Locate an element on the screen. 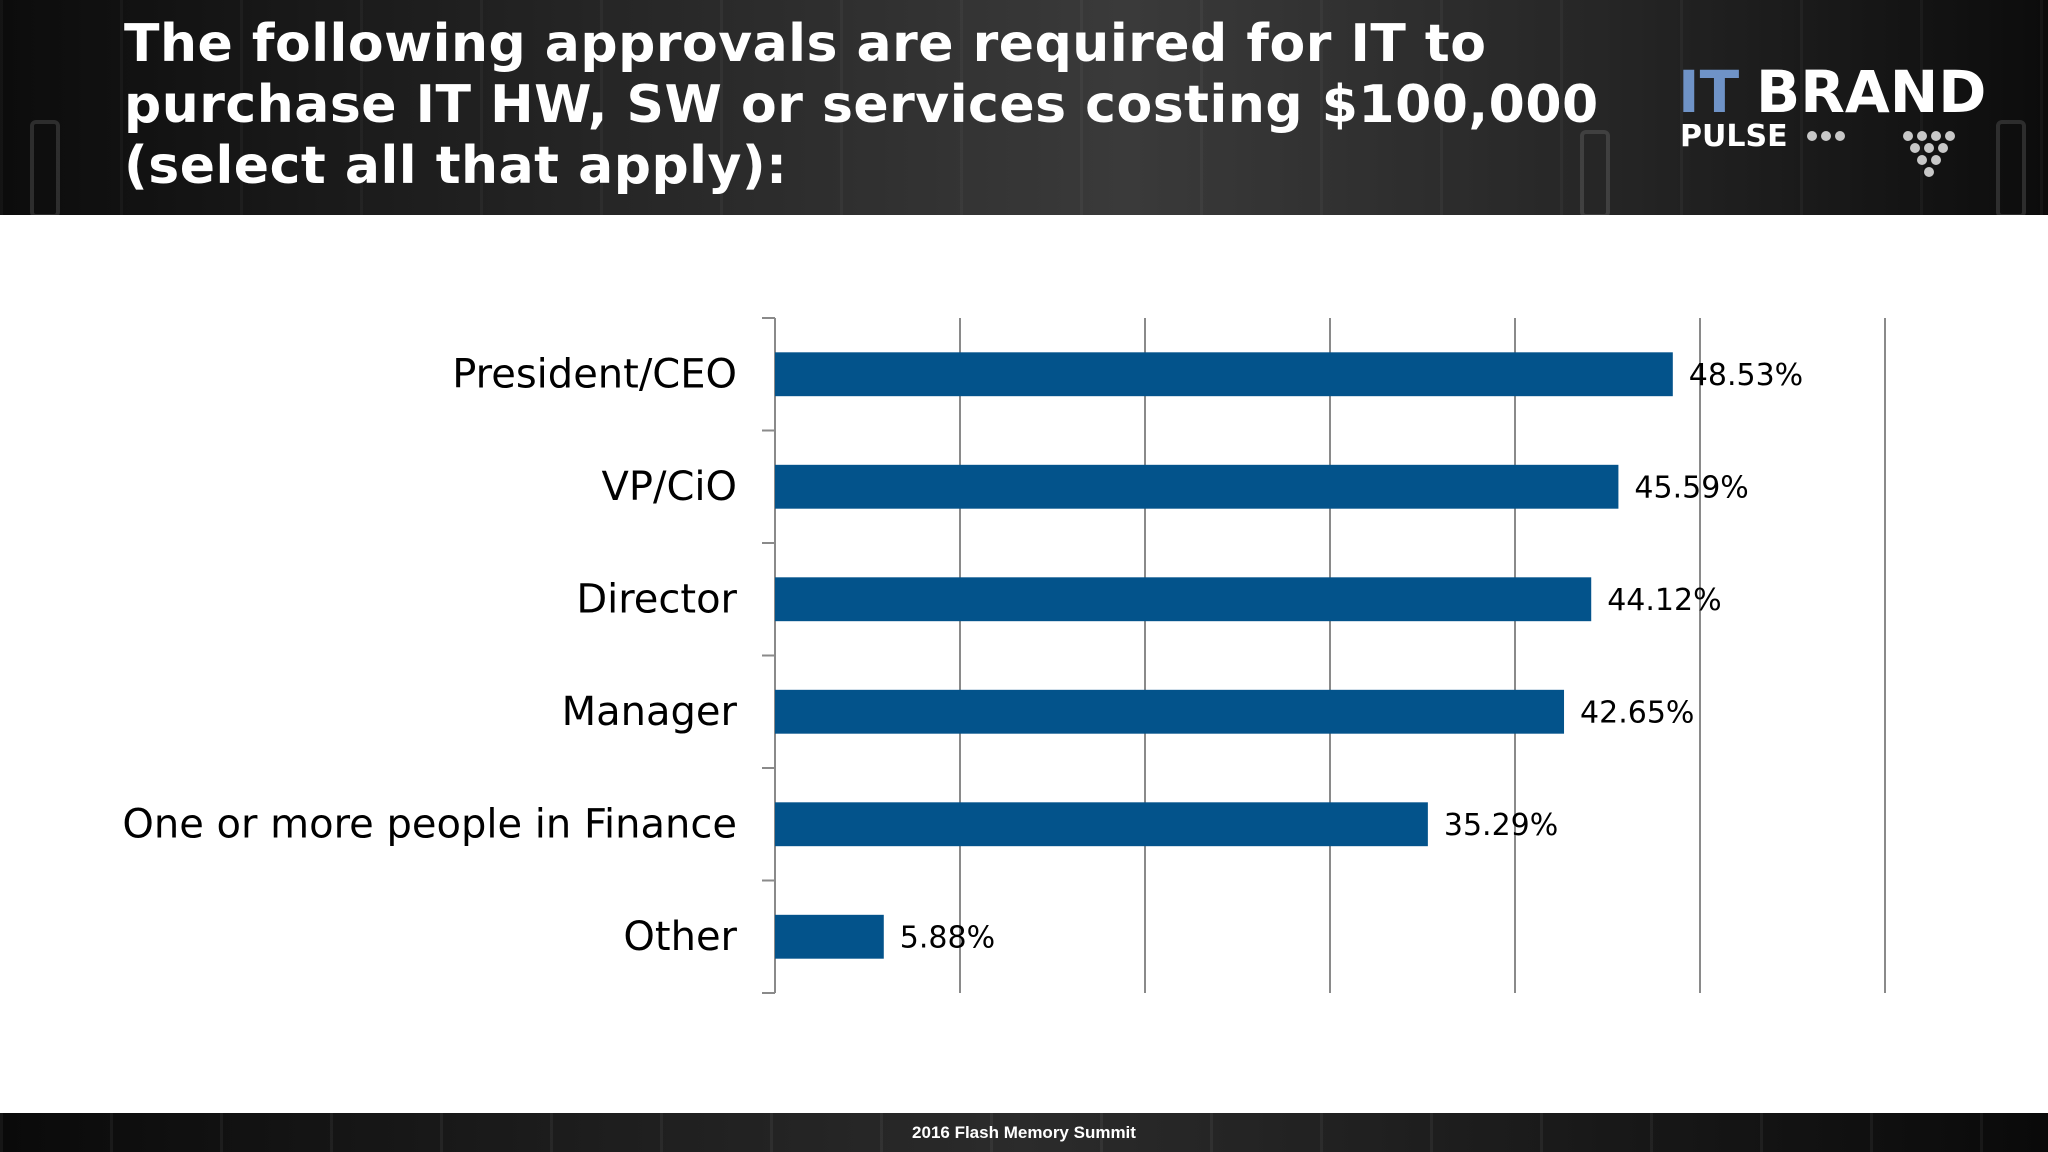 Image resolution: width=2048 pixels, height=1152 pixels. category-label: President/CEO is located at coordinates (594, 374).